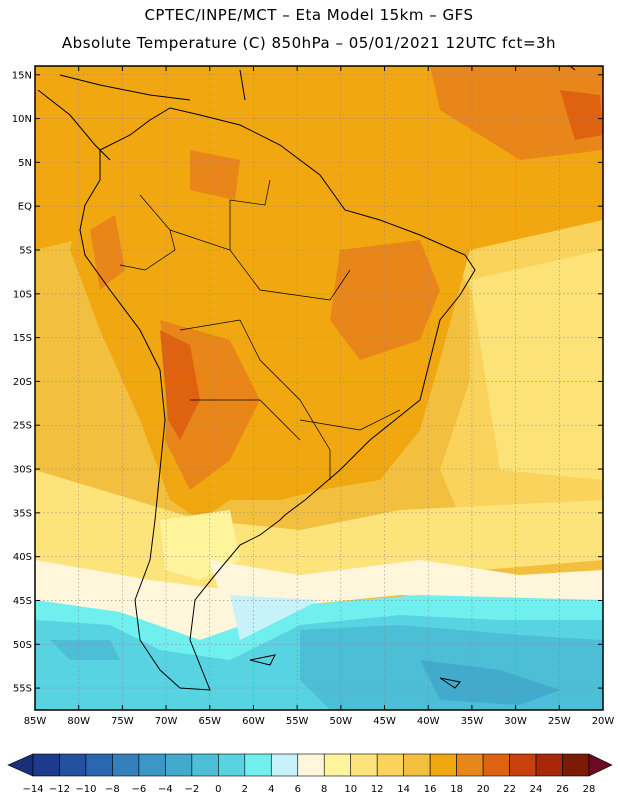  I want to click on lat-label: 25S, so click(22, 426).